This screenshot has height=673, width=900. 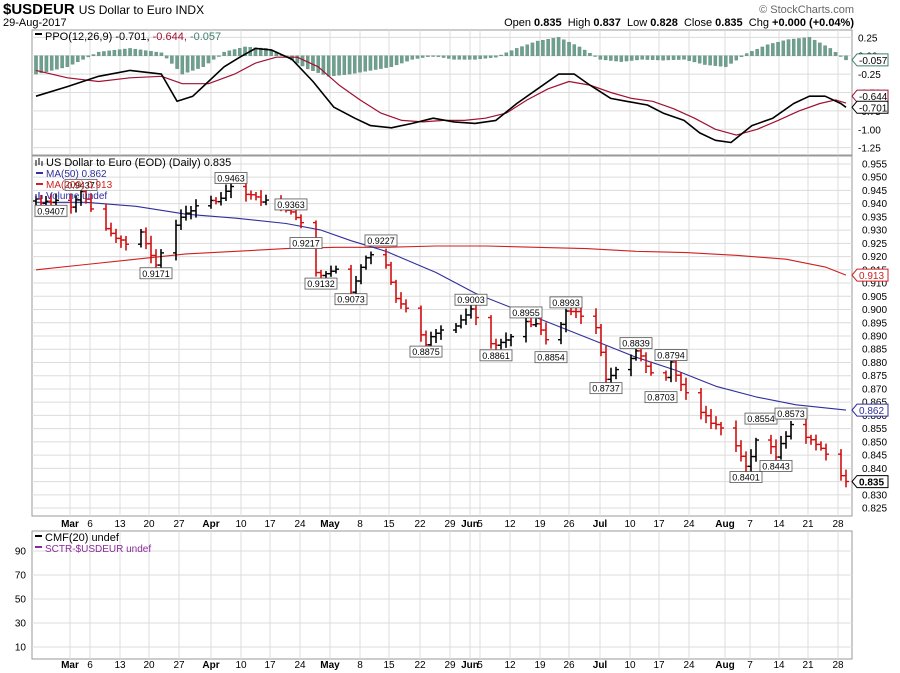 What do you see at coordinates (360, 665) in the screenshot?
I see `x-axis-label-bottom: 8` at bounding box center [360, 665].